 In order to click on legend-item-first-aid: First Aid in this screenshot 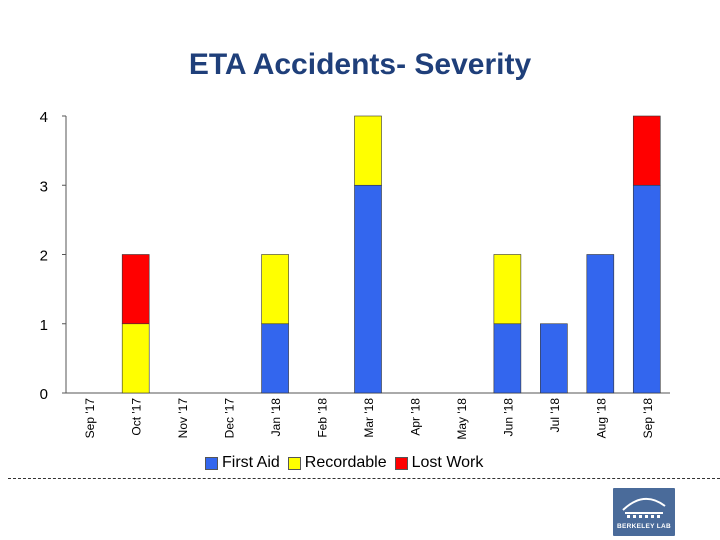, I will do `click(242, 463)`.